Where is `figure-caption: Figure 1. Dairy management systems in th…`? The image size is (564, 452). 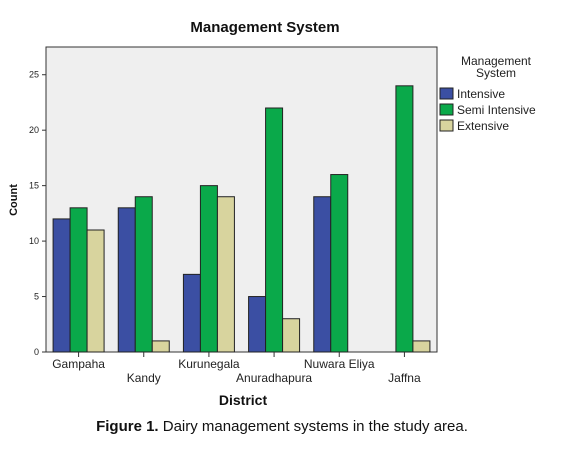 figure-caption: Figure 1. Dairy management systems in th… is located at coordinates (282, 426).